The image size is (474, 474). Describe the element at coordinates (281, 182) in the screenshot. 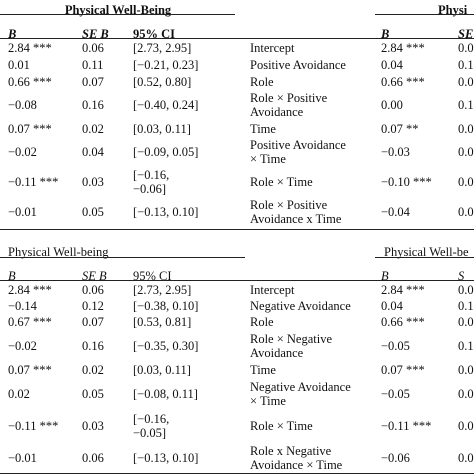

I see `cell-predictor: Role × Time` at that location.